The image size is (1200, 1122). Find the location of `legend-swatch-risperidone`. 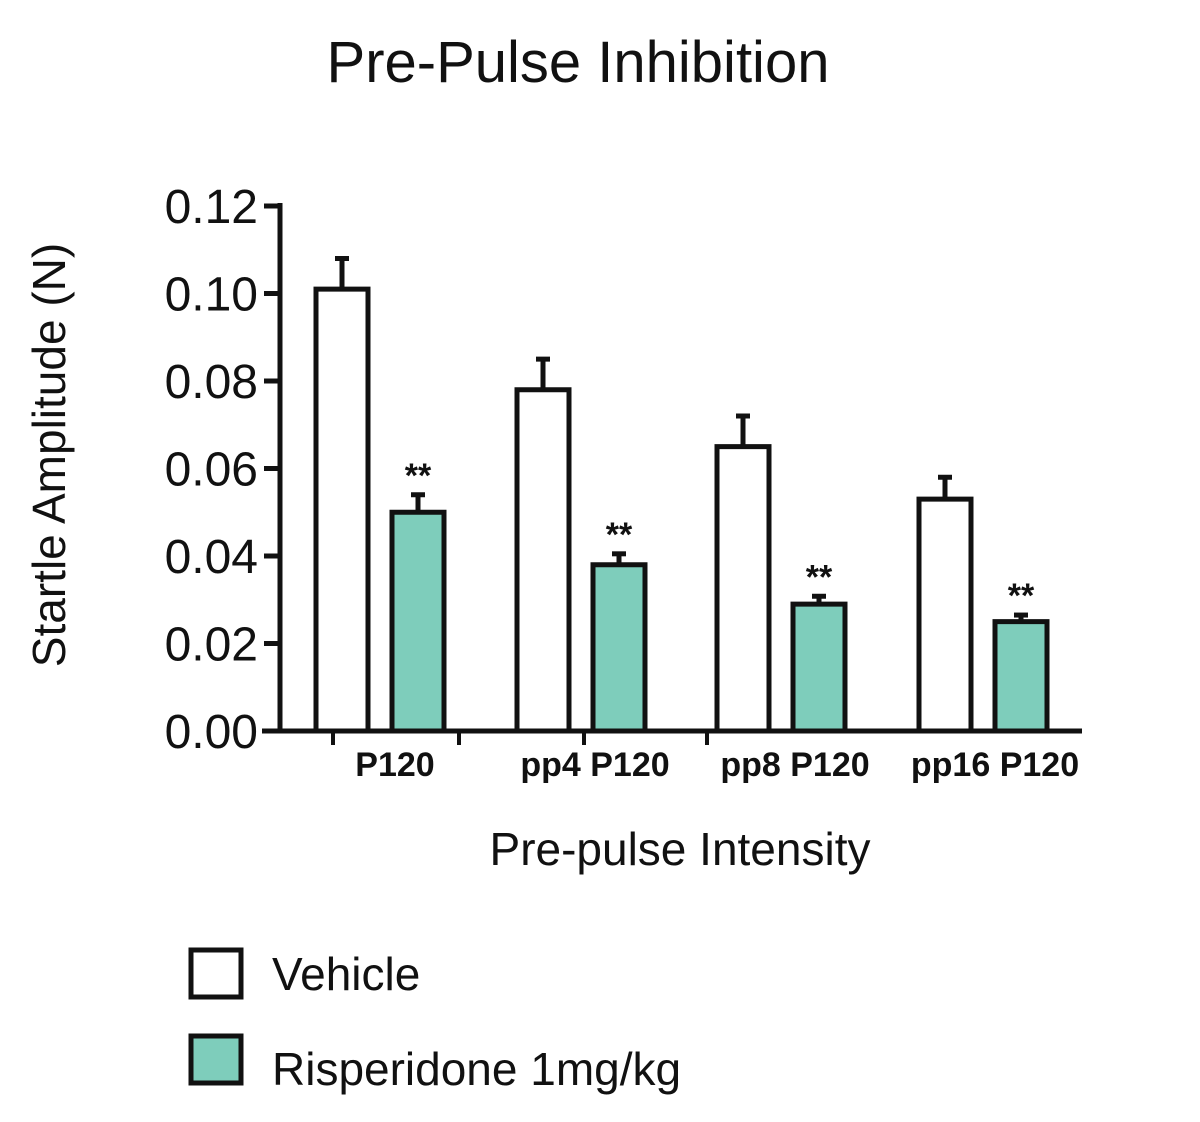

legend-swatch-risperidone is located at coordinates (216, 1059).